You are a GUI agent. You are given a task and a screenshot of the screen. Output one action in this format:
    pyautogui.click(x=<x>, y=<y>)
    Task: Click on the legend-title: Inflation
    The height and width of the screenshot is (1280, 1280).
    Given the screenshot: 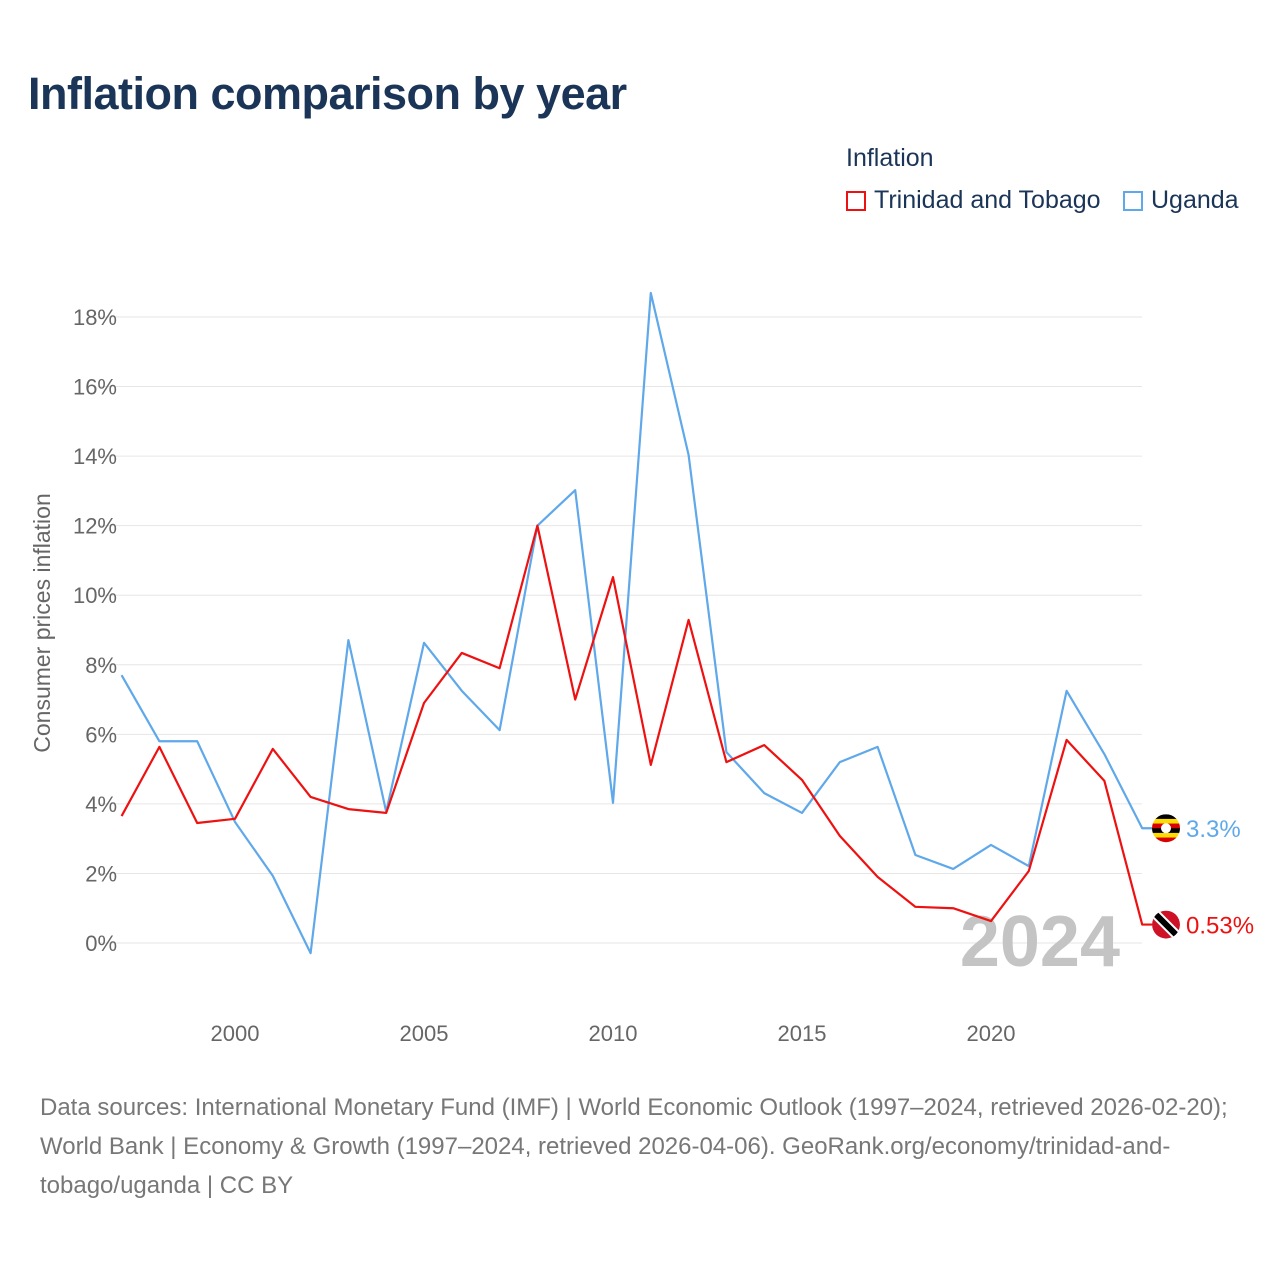 What is the action you would take?
    pyautogui.click(x=890, y=158)
    